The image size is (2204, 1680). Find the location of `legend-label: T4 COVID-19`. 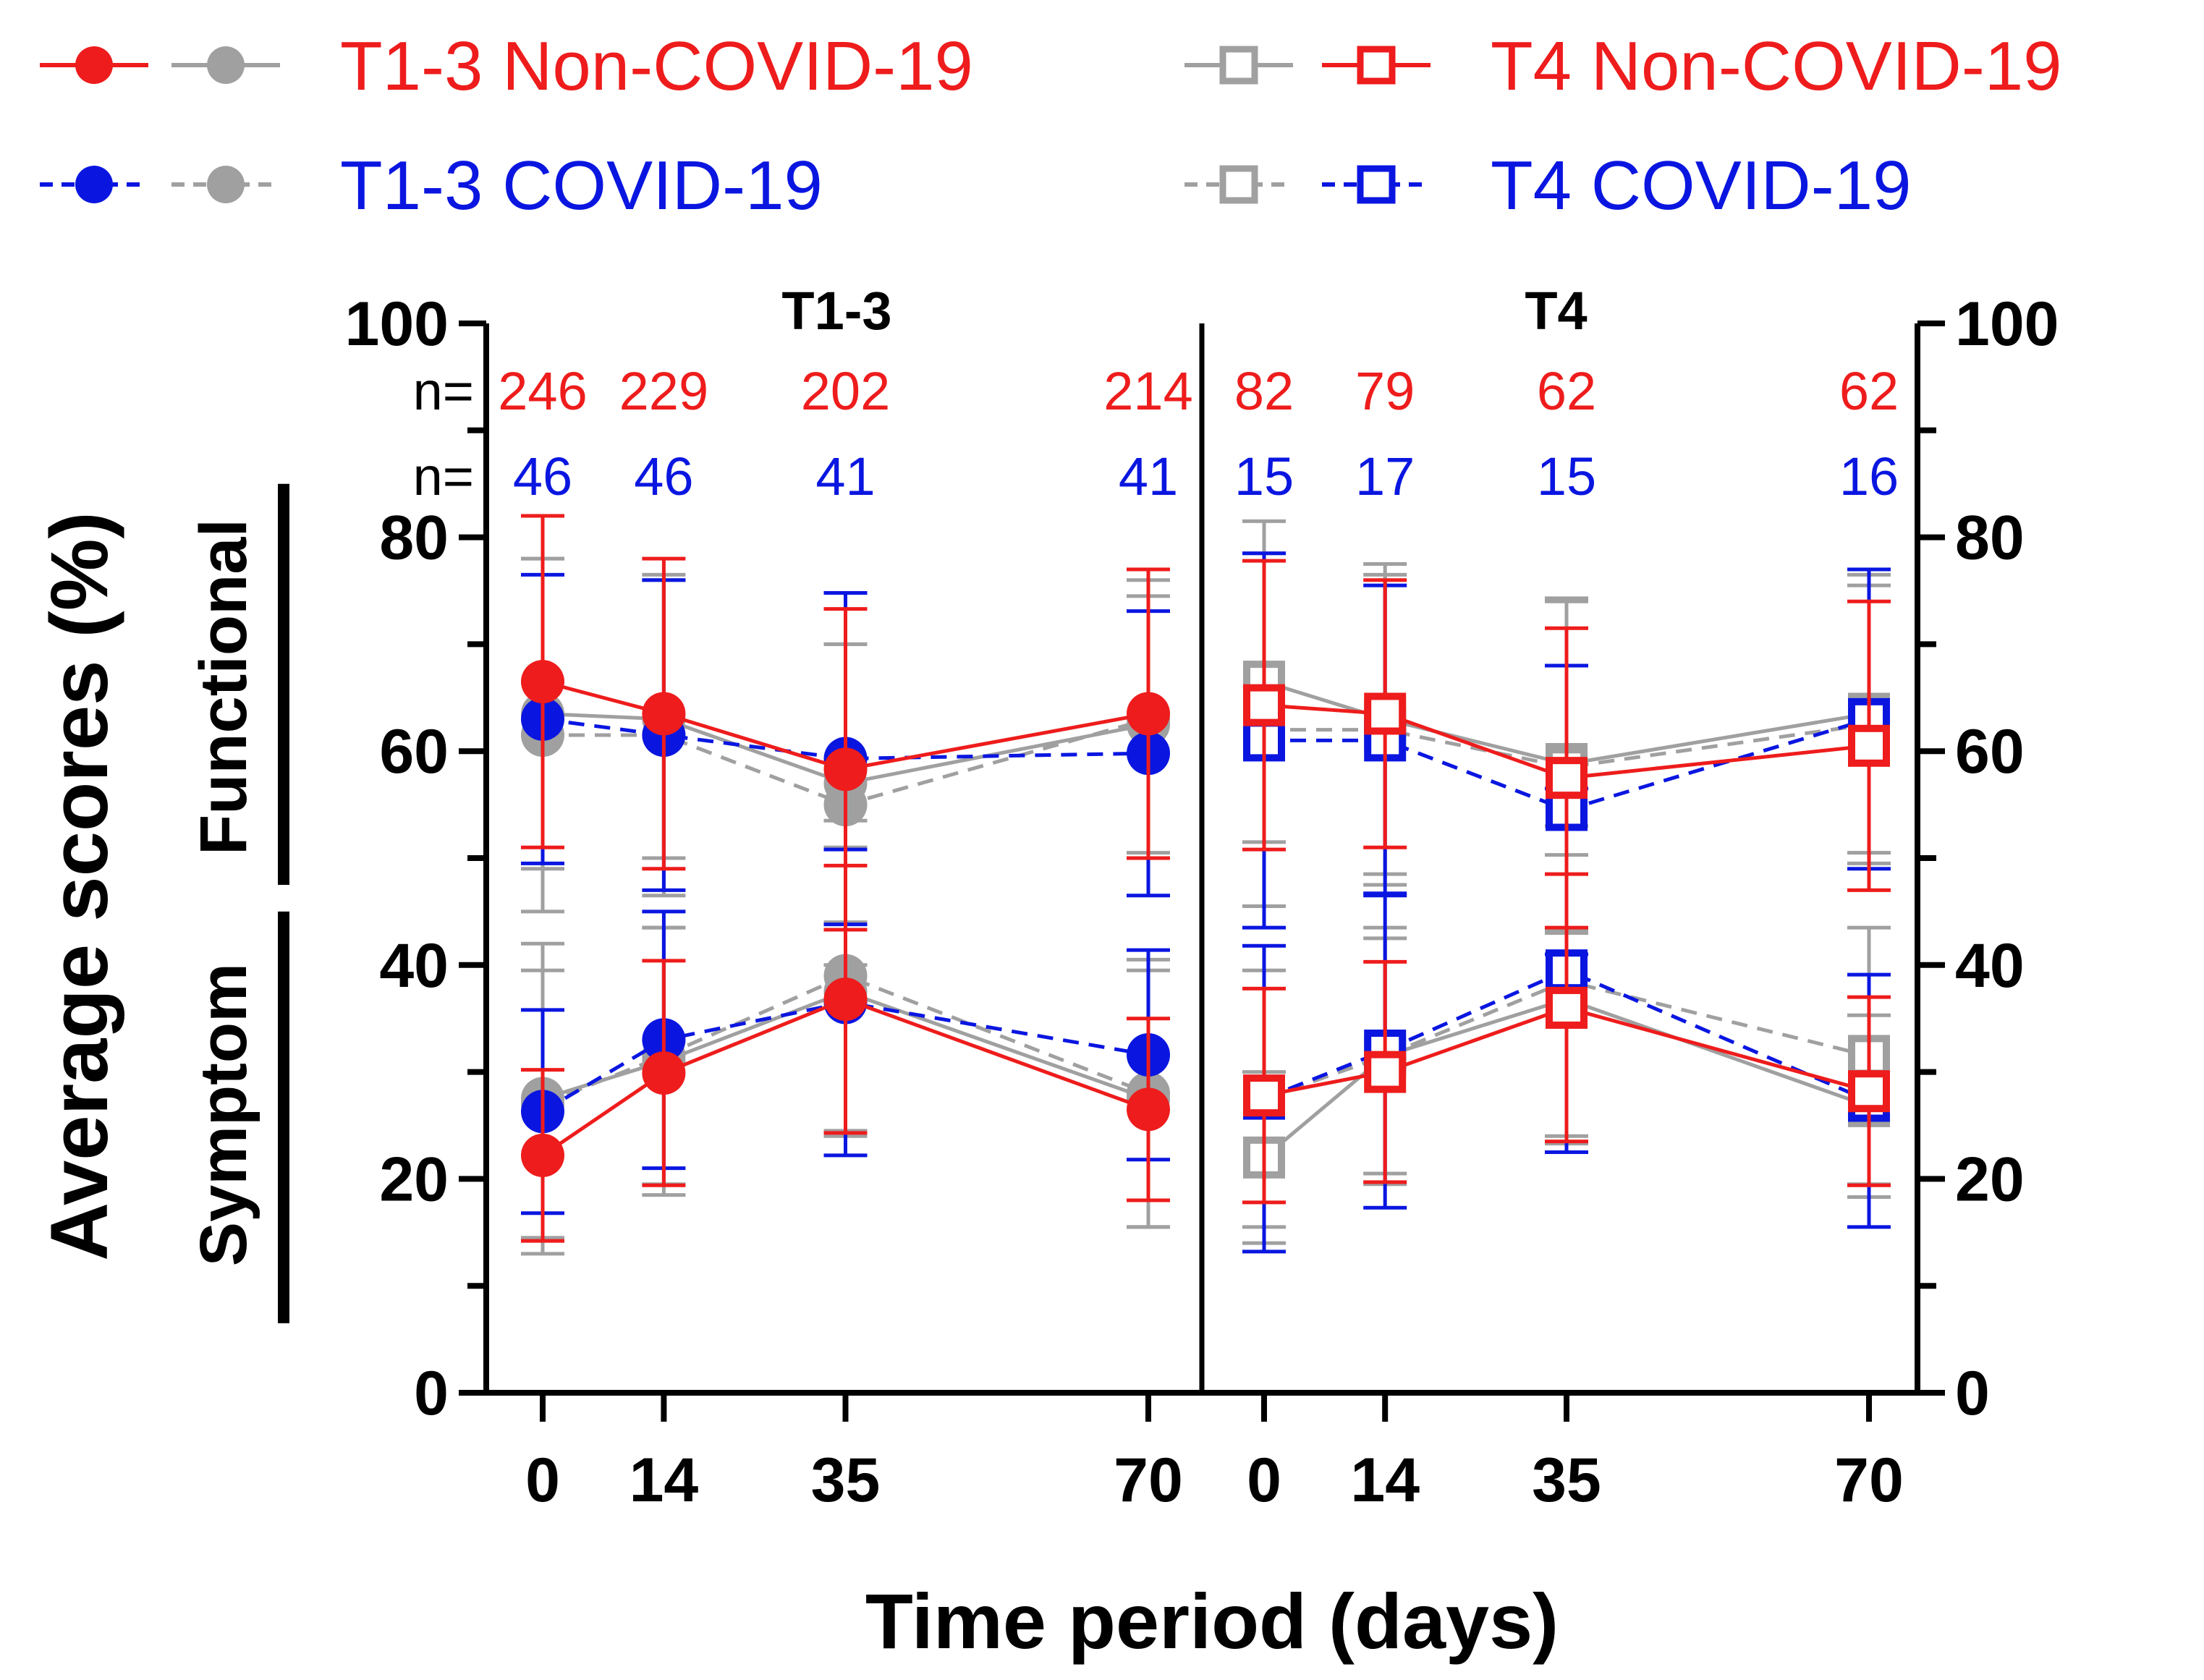

legend-label: T4 COVID-19 is located at coordinates (1701, 185).